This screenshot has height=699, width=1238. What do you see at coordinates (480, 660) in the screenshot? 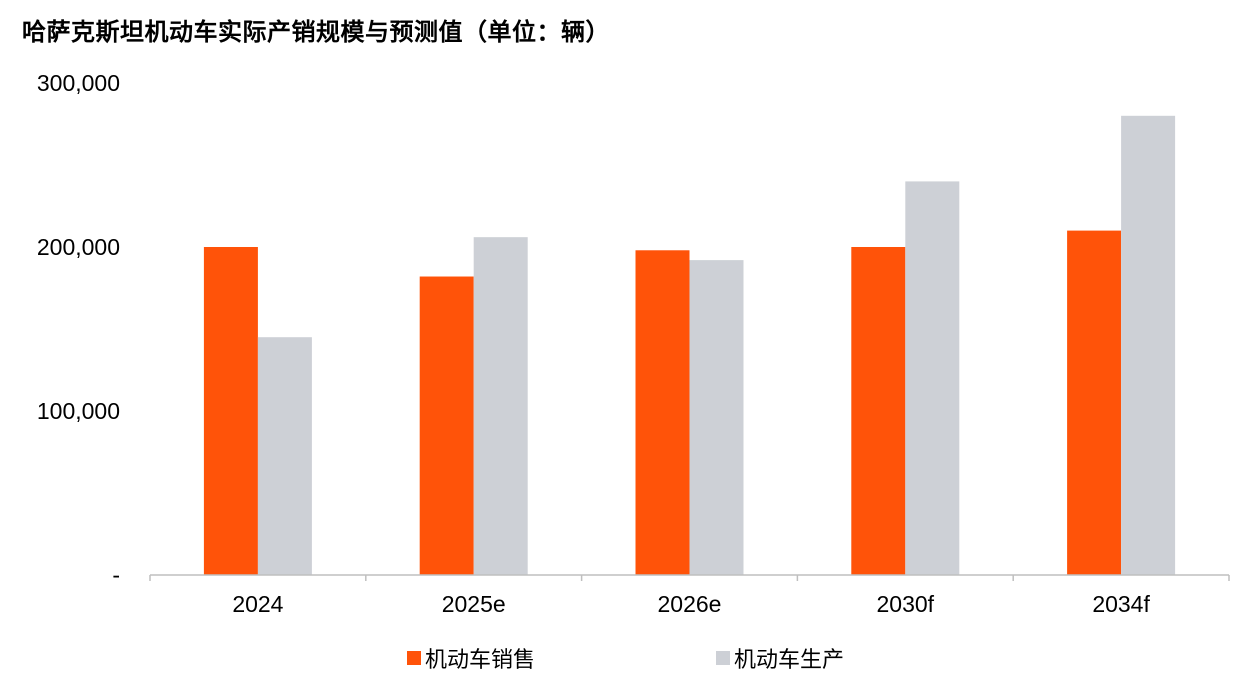
I see `legend-label: 机动车销售` at bounding box center [480, 660].